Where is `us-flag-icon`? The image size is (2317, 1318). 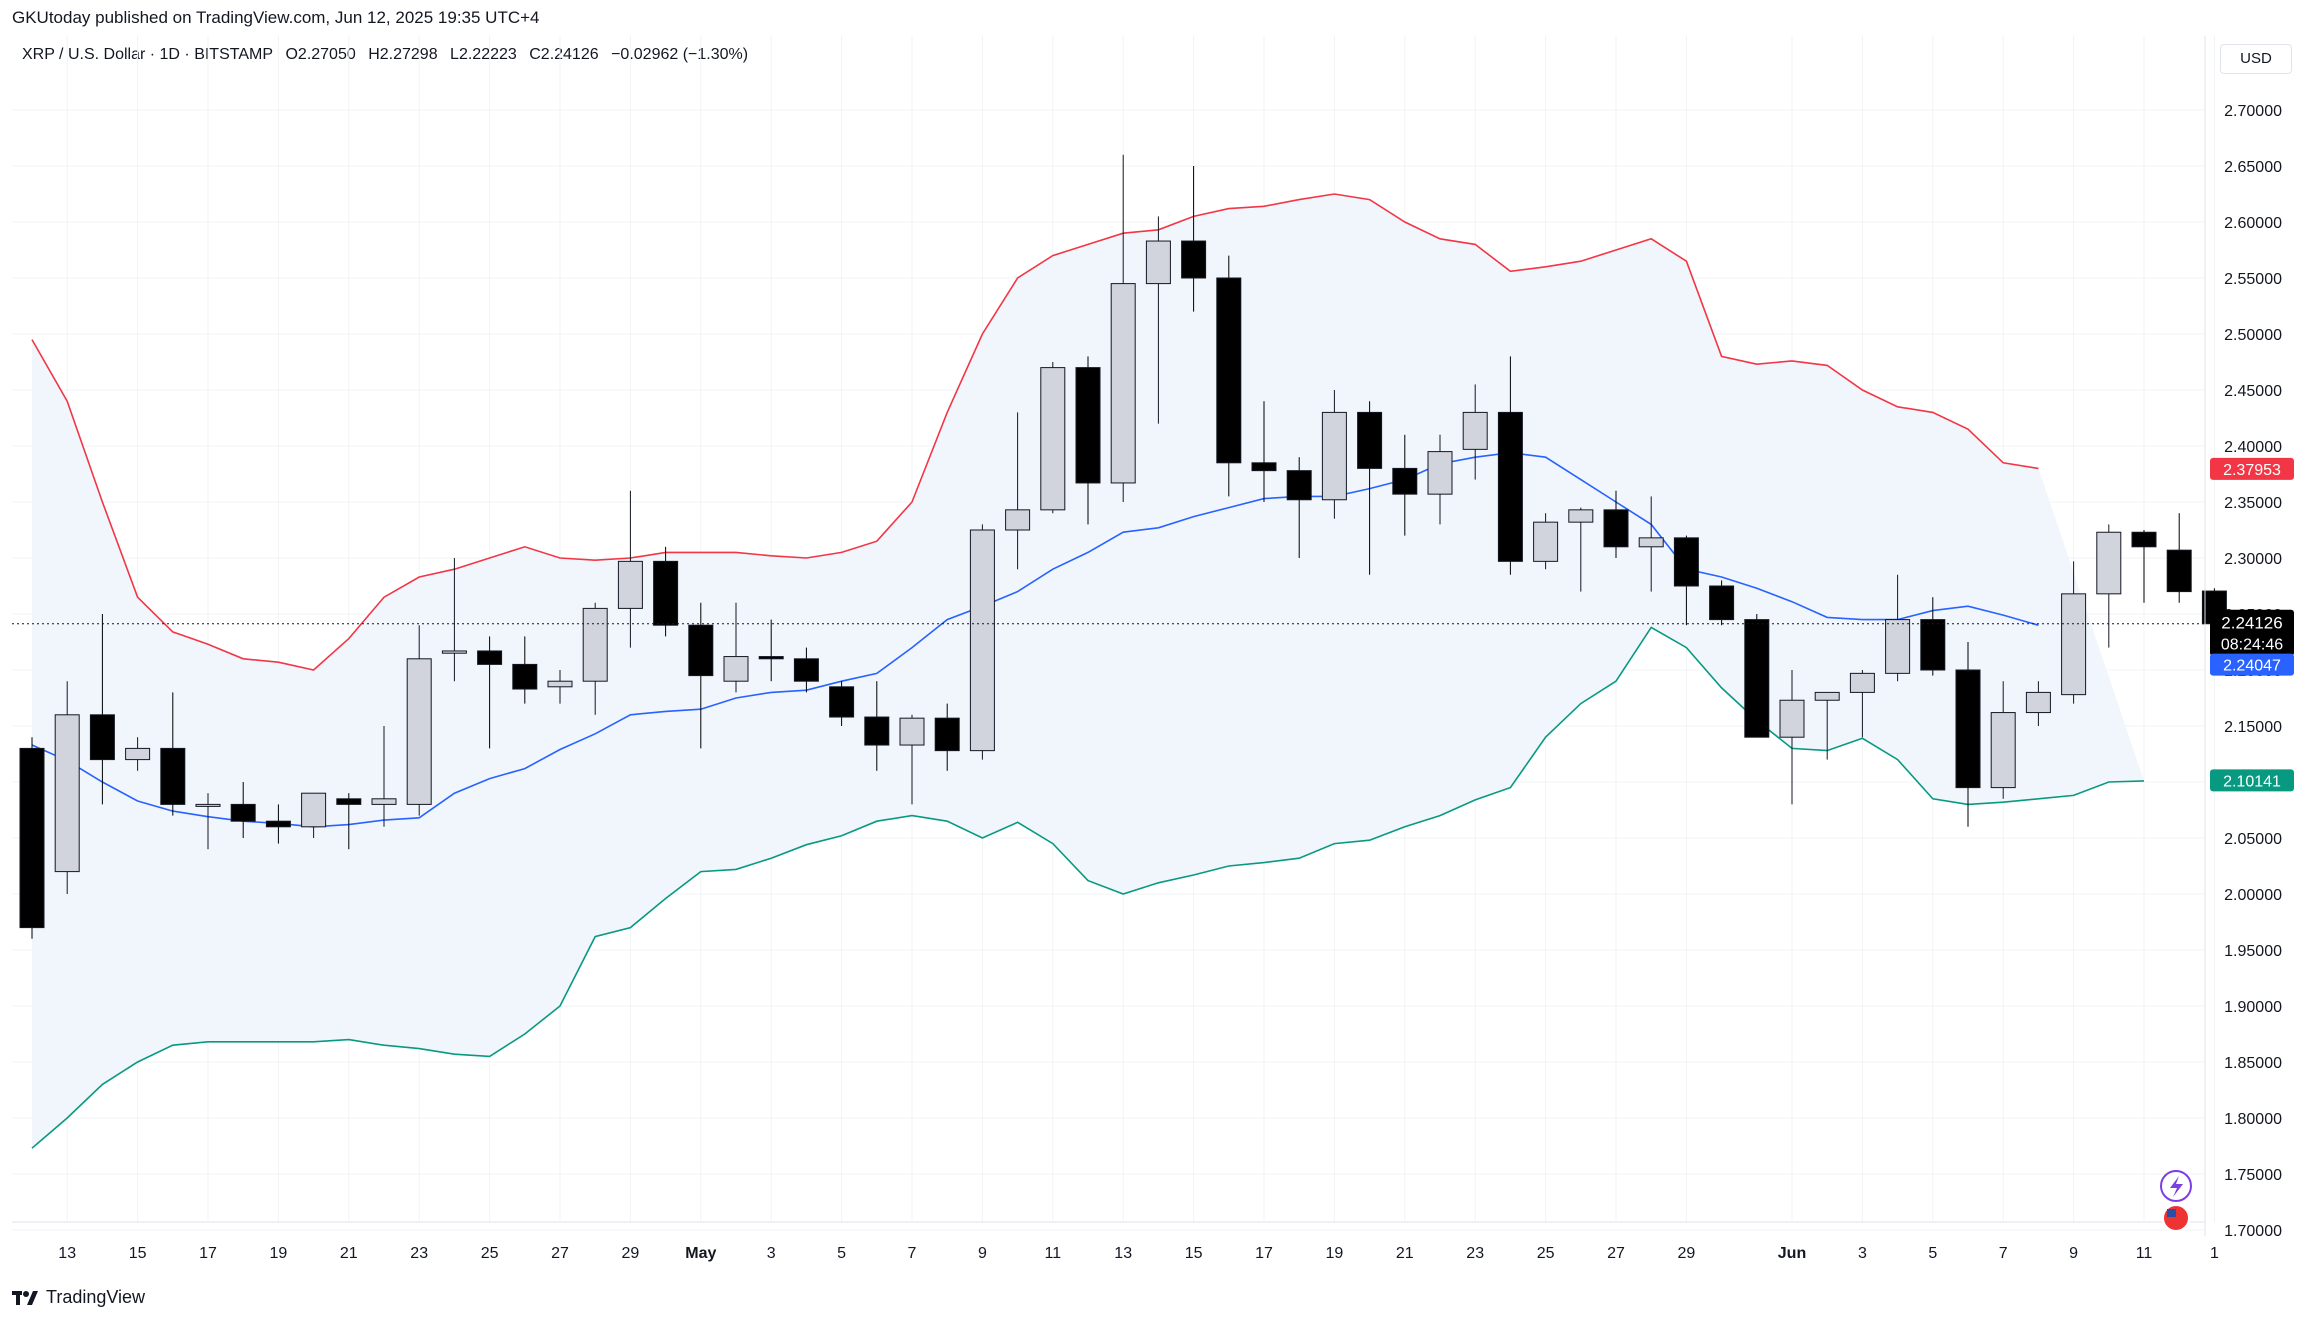
us-flag-icon is located at coordinates (2176, 1218).